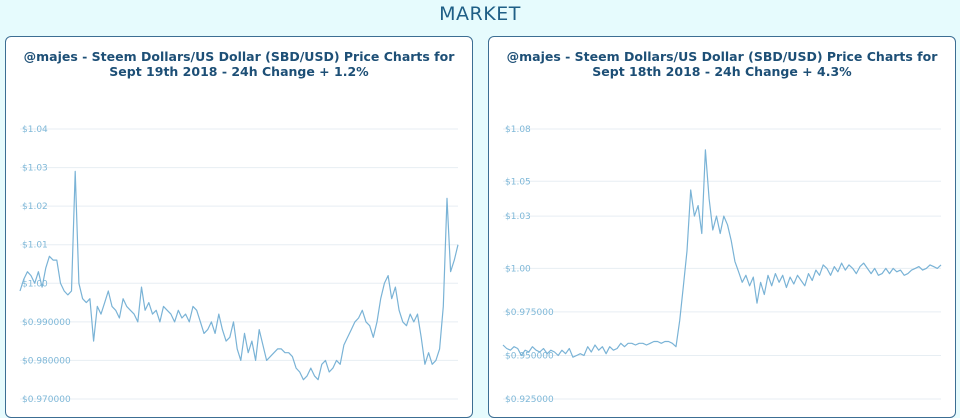  Describe the element at coordinates (35, 246) in the screenshot. I see `y-tick-label: $1.01` at that location.